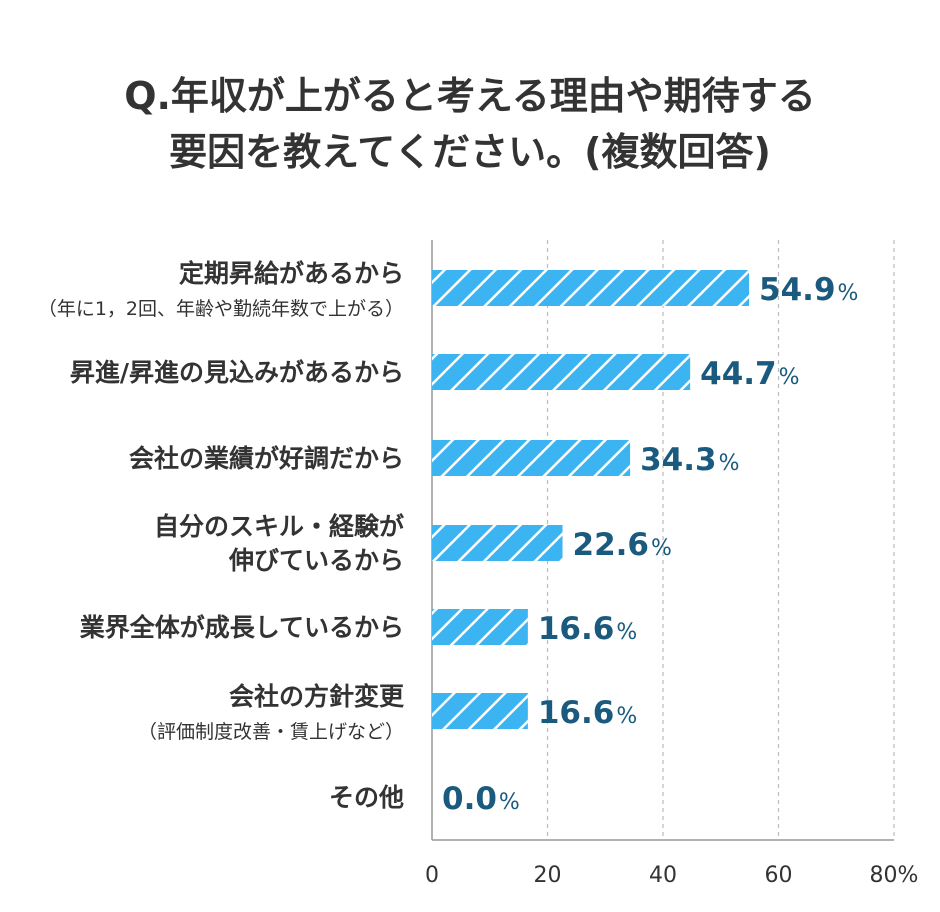 This screenshot has height=912, width=940. I want to click on value-label: 44.7%, so click(749, 374).